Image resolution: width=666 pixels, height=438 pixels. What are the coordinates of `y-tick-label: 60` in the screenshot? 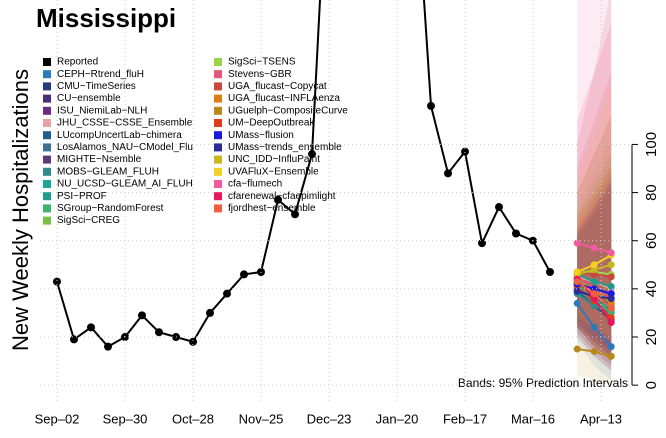 It's located at (651, 240).